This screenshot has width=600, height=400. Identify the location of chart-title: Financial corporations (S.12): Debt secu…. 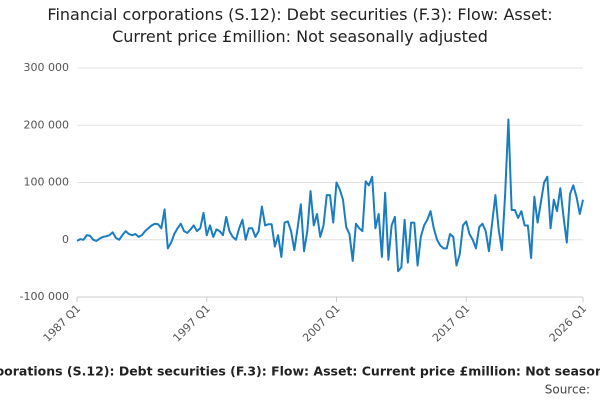
(300, 25).